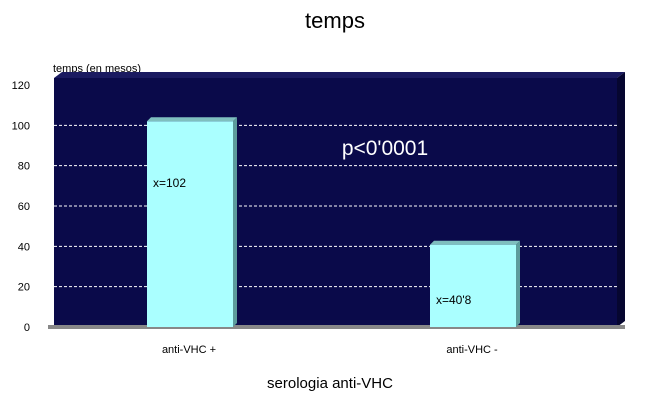 The height and width of the screenshot is (403, 646). Describe the element at coordinates (21, 86) in the screenshot. I see `y-tick-label: 120` at that location.